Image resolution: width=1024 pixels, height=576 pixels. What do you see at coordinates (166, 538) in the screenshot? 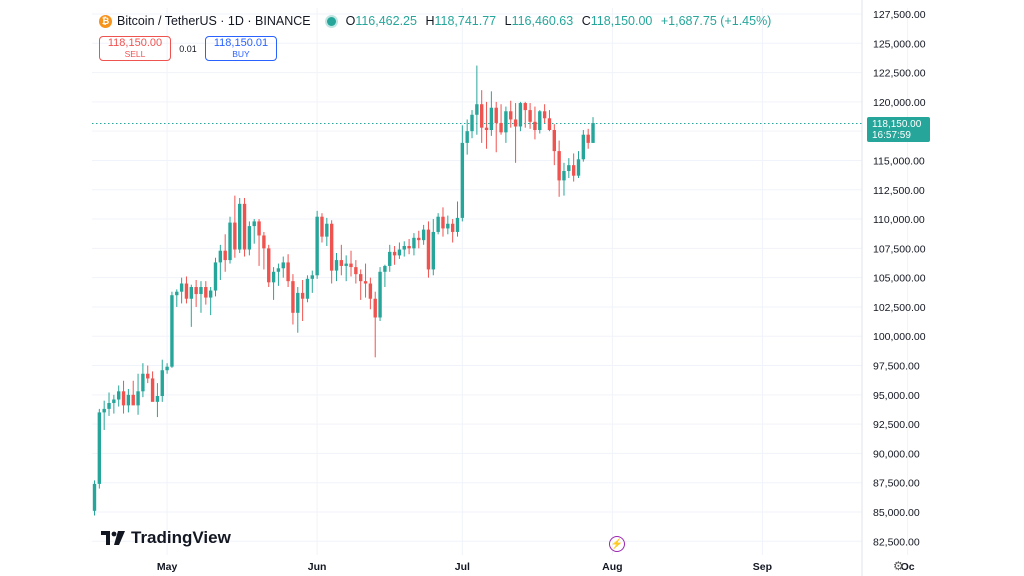
I see `tradingview-logo: TradingView` at bounding box center [166, 538].